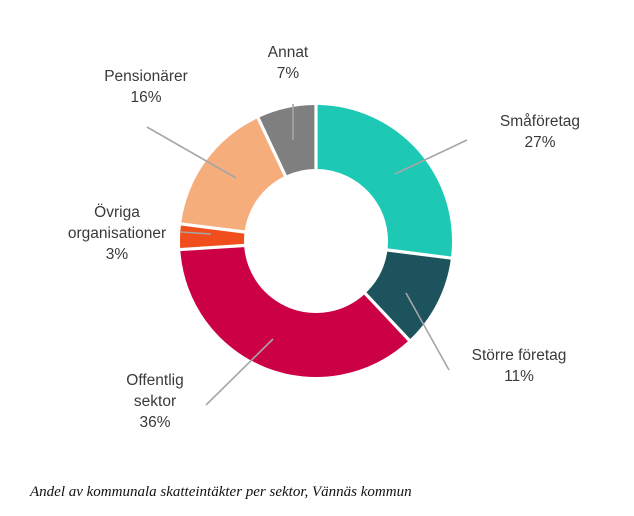 The width and height of the screenshot is (634, 516). Describe the element at coordinates (191, 152) in the screenshot. I see `leader-line-pensionarer` at that location.